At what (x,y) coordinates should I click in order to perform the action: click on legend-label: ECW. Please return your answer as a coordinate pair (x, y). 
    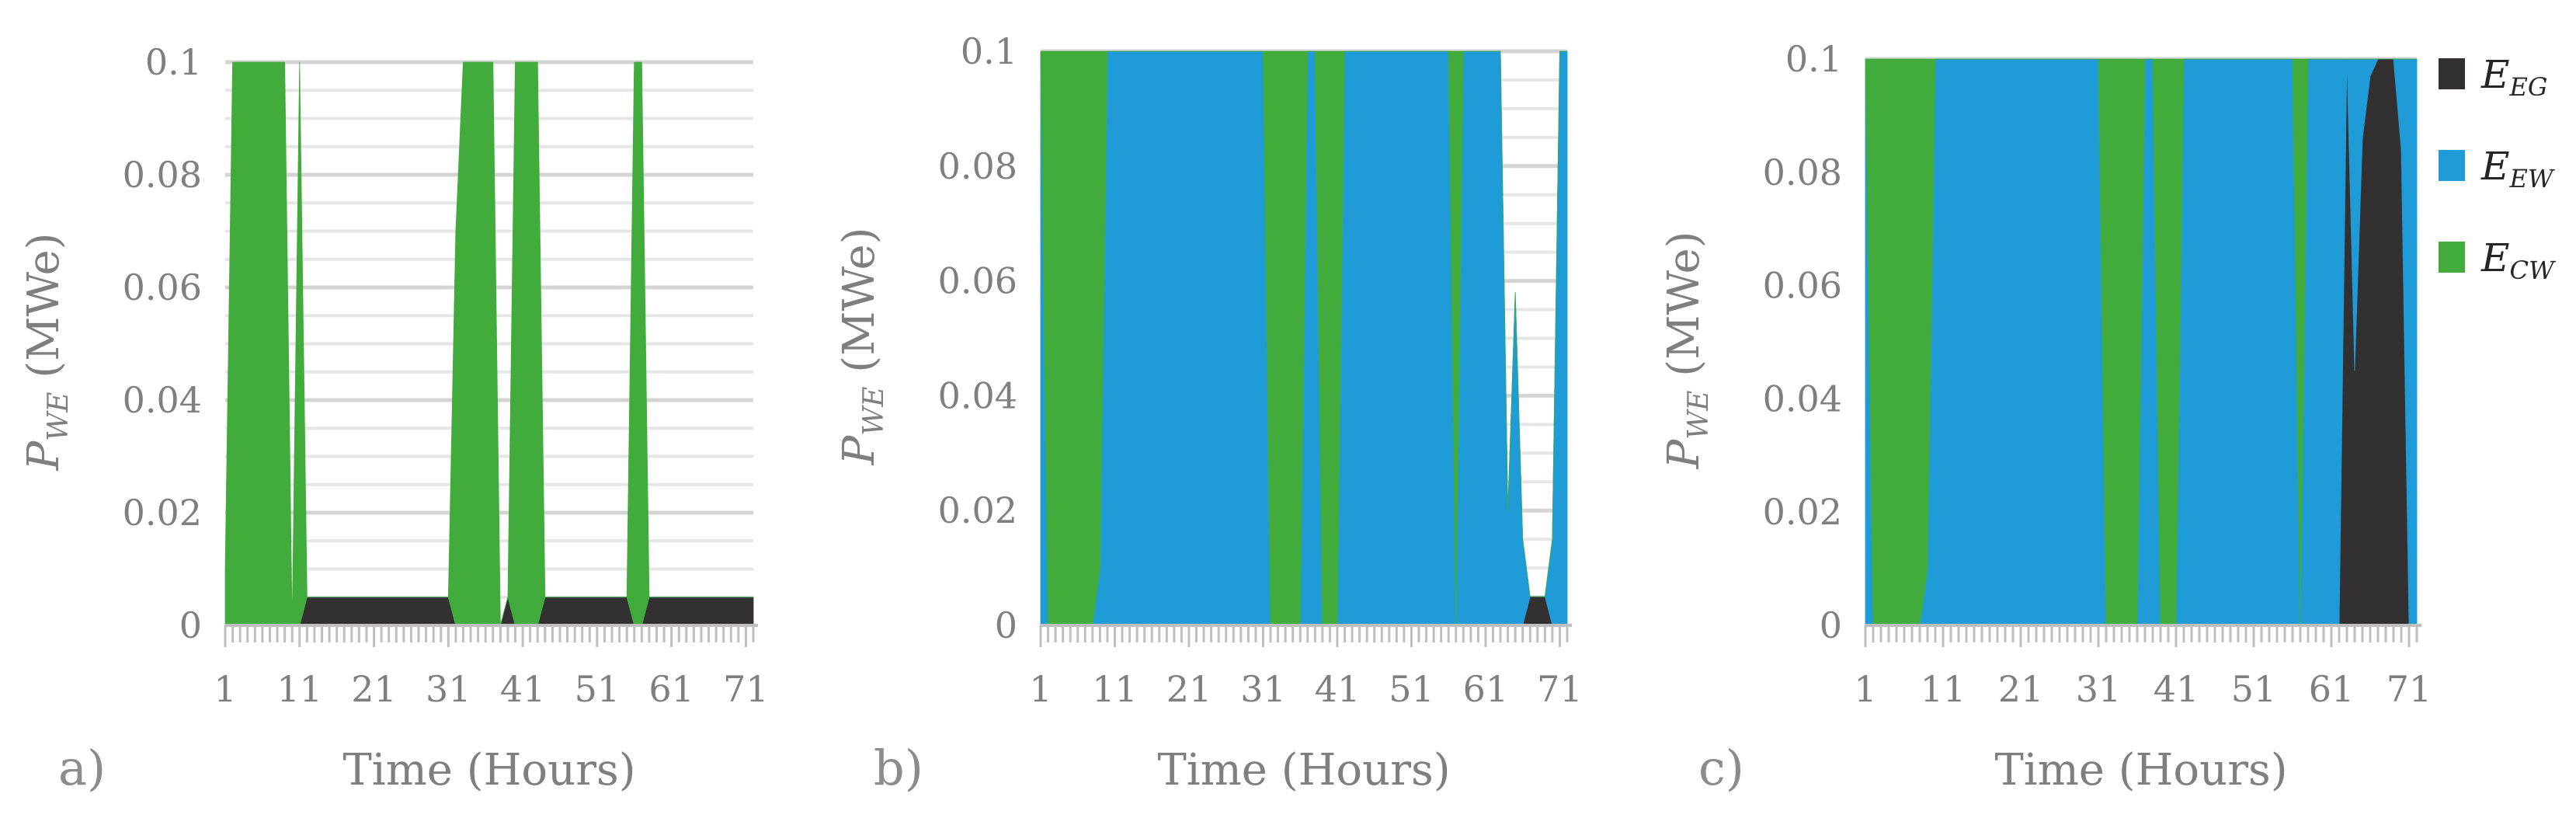
    Looking at the image, I should click on (2518, 260).